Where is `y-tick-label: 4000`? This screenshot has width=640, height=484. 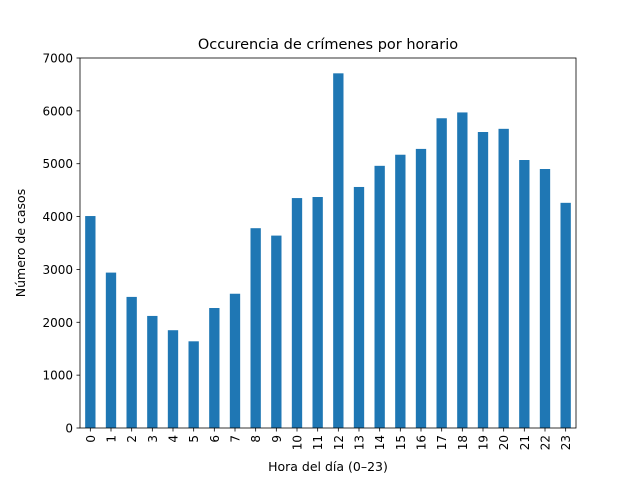 y-tick-label: 4000 is located at coordinates (57, 217).